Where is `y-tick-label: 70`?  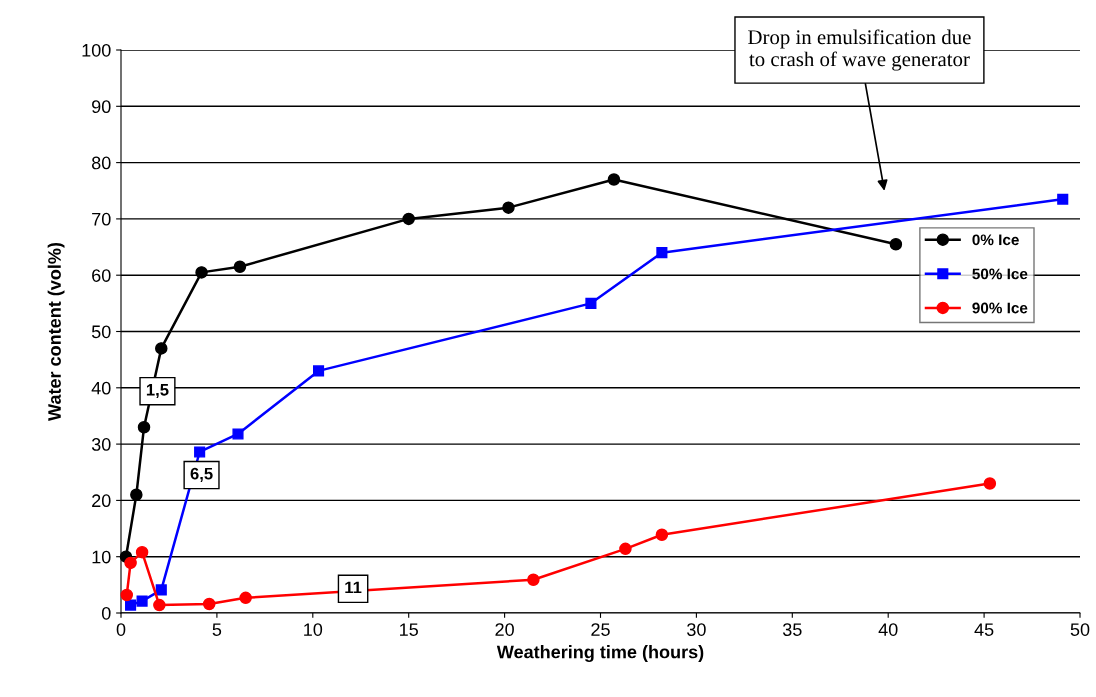
y-tick-label: 70 is located at coordinates (101, 219).